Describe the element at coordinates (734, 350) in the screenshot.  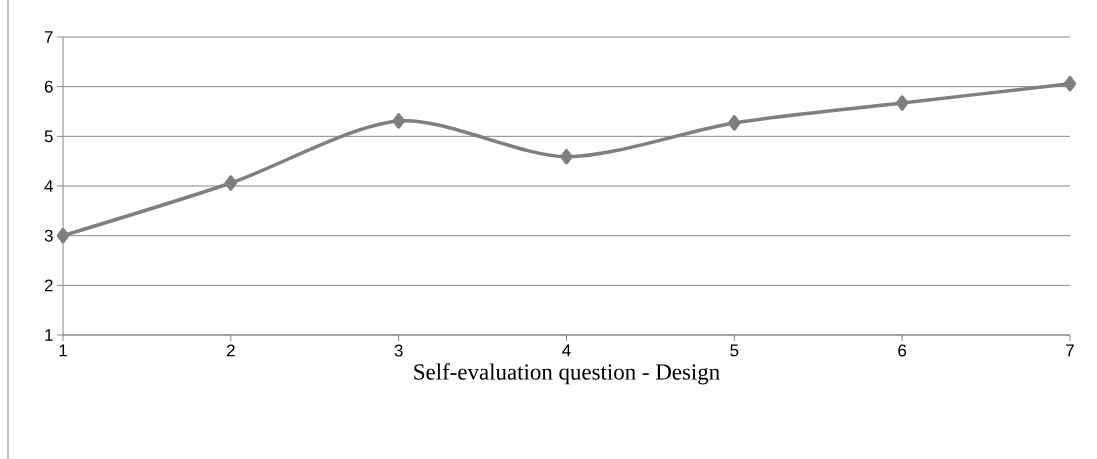
I see `x-tick-label: 5` at that location.